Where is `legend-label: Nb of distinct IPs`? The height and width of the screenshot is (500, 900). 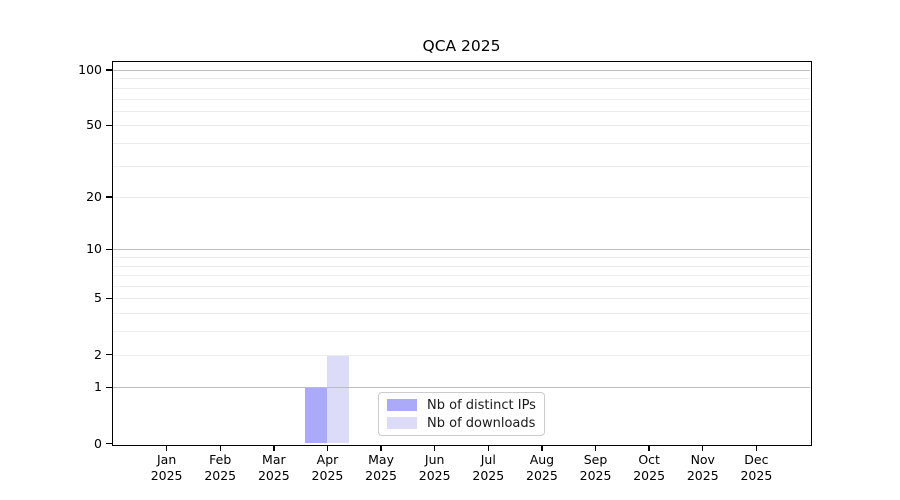 legend-label: Nb of distinct IPs is located at coordinates (481, 405).